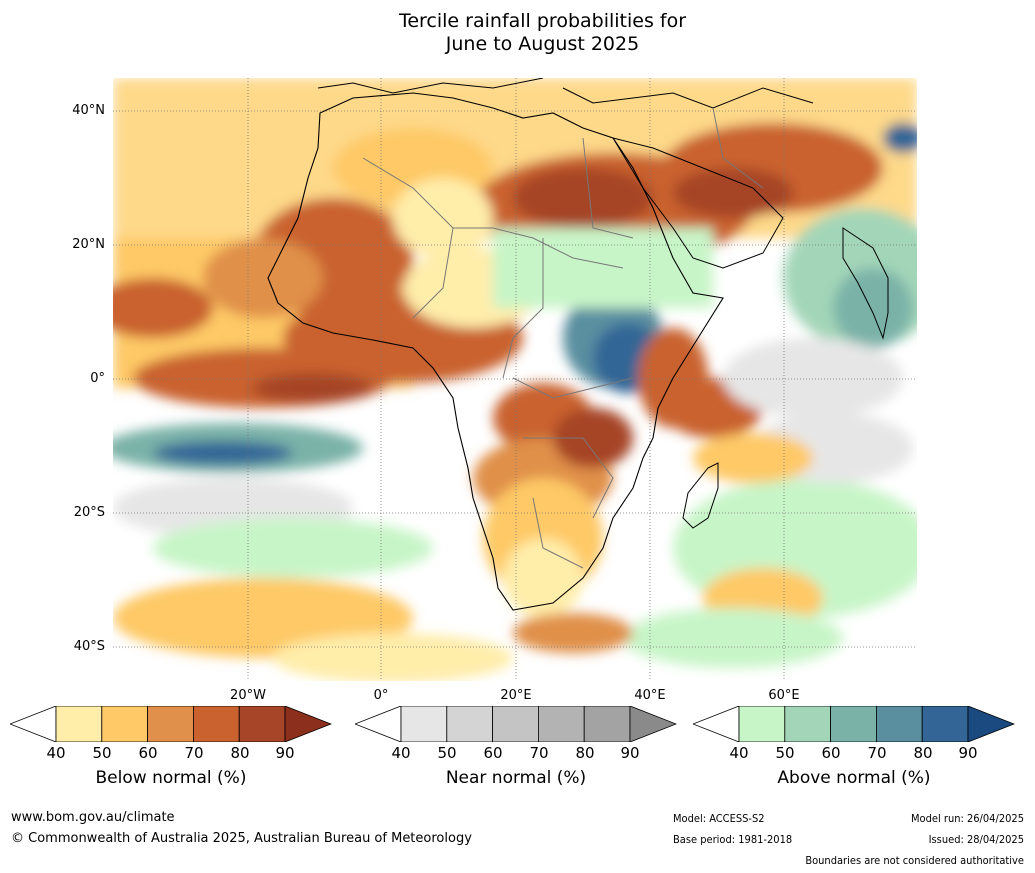 Image resolution: width=1035 pixels, height=873 pixels. Describe the element at coordinates (967, 818) in the screenshot. I see `model-run-text: Model run: 26/04/2025` at that location.